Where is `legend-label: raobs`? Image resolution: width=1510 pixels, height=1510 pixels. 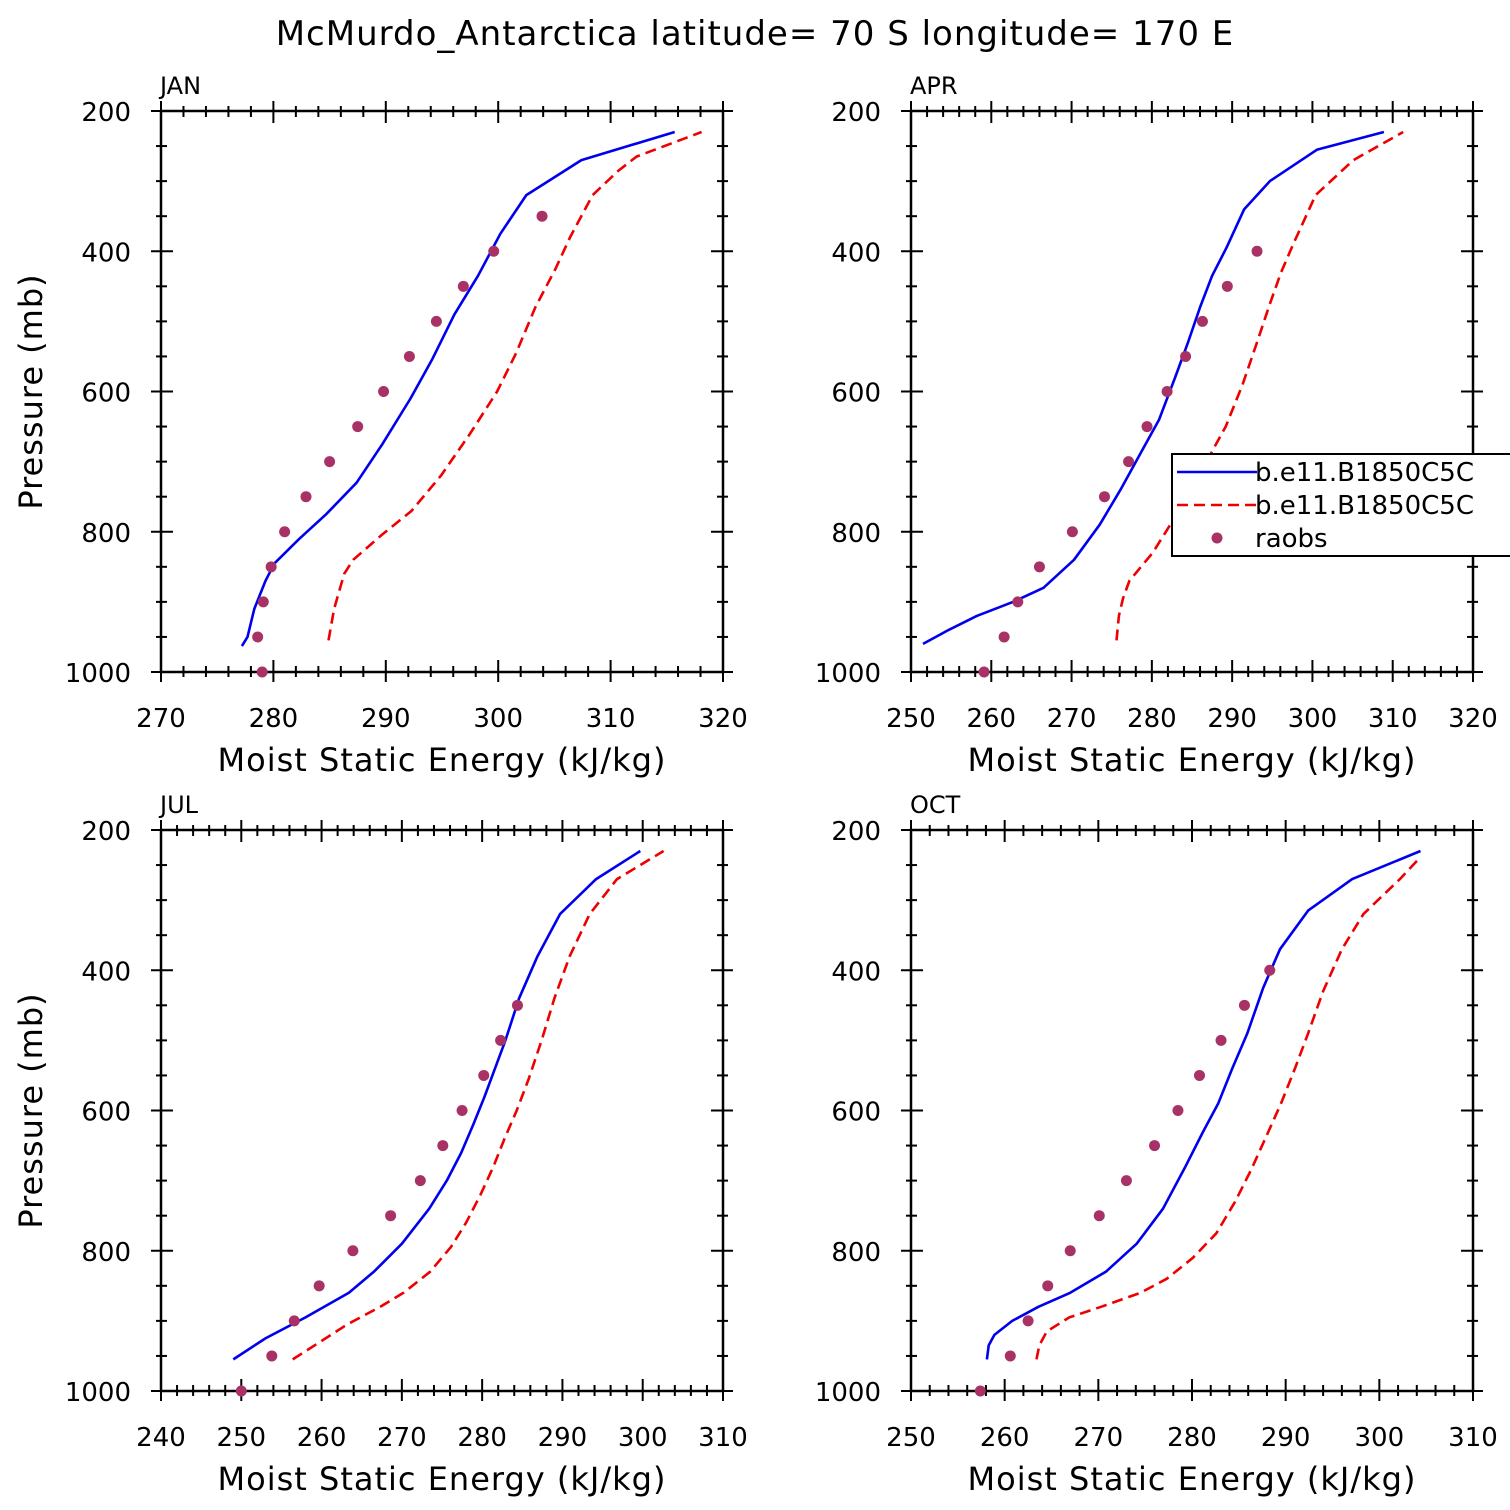
legend-label: raobs is located at coordinates (1291, 539).